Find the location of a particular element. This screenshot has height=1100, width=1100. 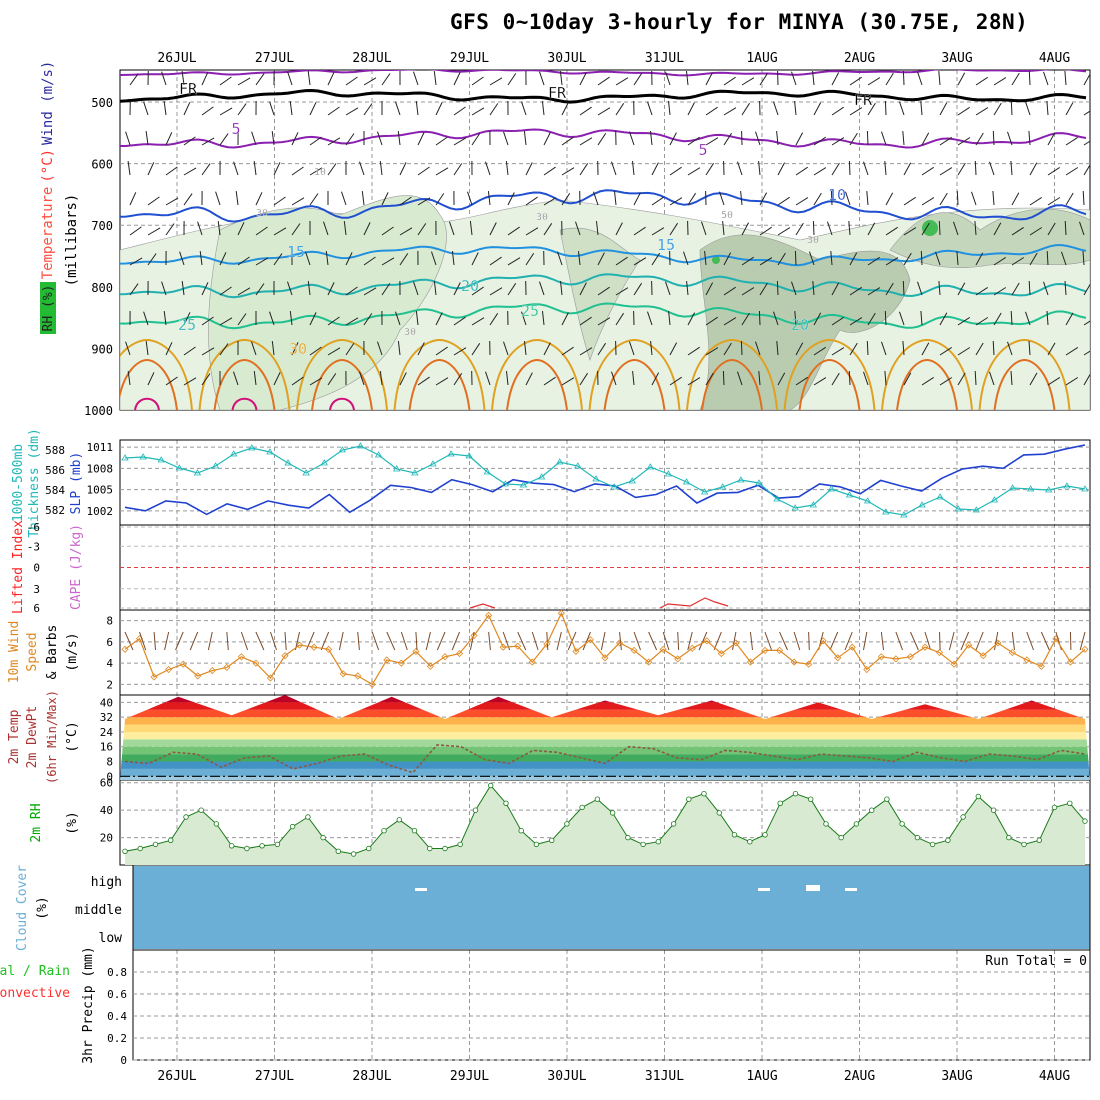

isotherm-fr is located at coordinates (603, 96).